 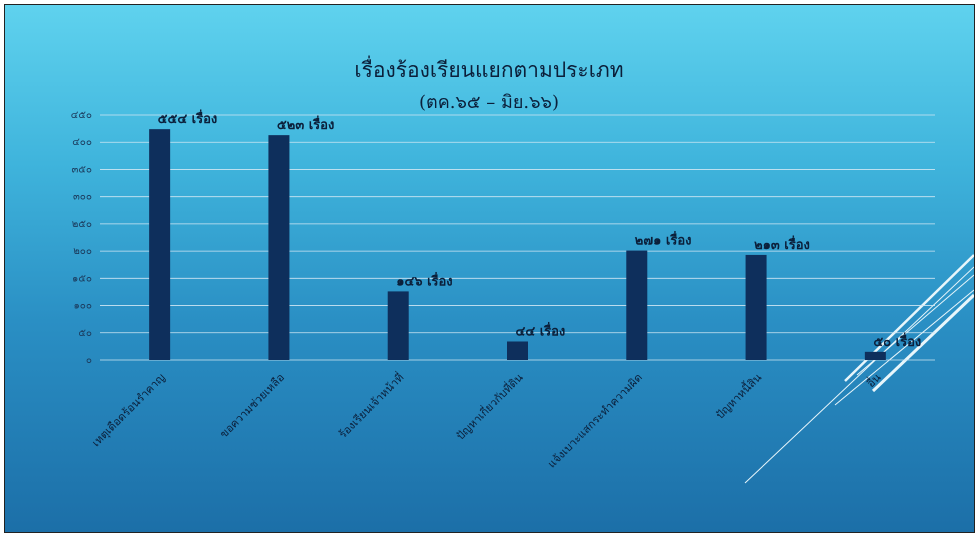 I want to click on data-label: ๒๑๓ เรื่อง, so click(x=782, y=244).